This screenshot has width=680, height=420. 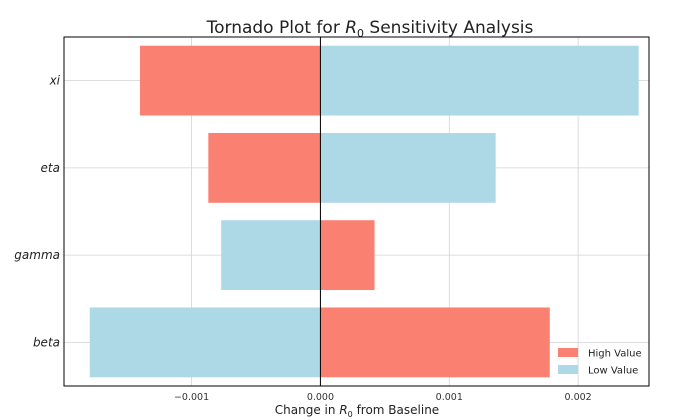 I want to click on y-tick-label-gamma: gamma, so click(x=37, y=255).